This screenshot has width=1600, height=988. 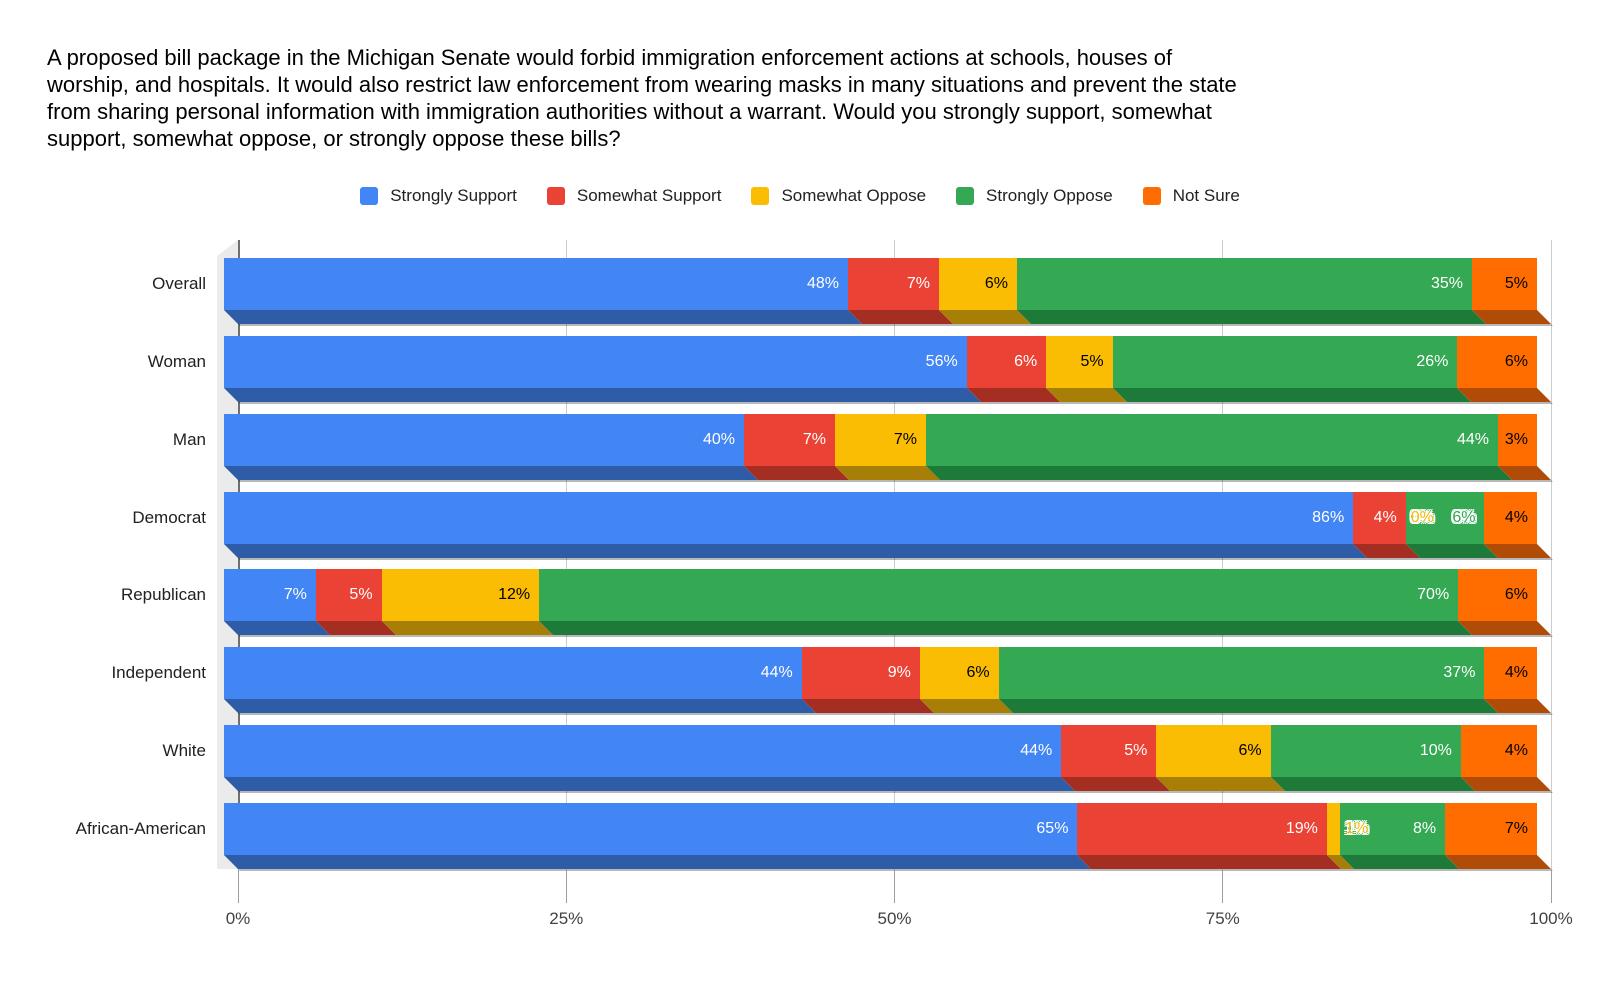 What do you see at coordinates (999, 595) in the screenshot?
I see `bar-segment-republican-strongly-oppose: 70%` at bounding box center [999, 595].